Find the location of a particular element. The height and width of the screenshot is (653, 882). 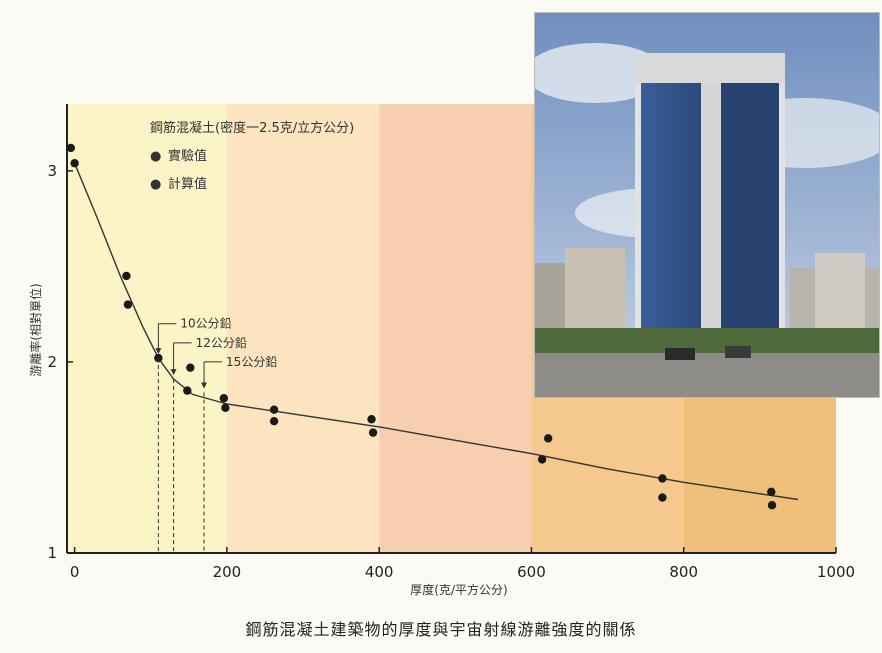

x-tick-label-200: 200 is located at coordinates (227, 572).